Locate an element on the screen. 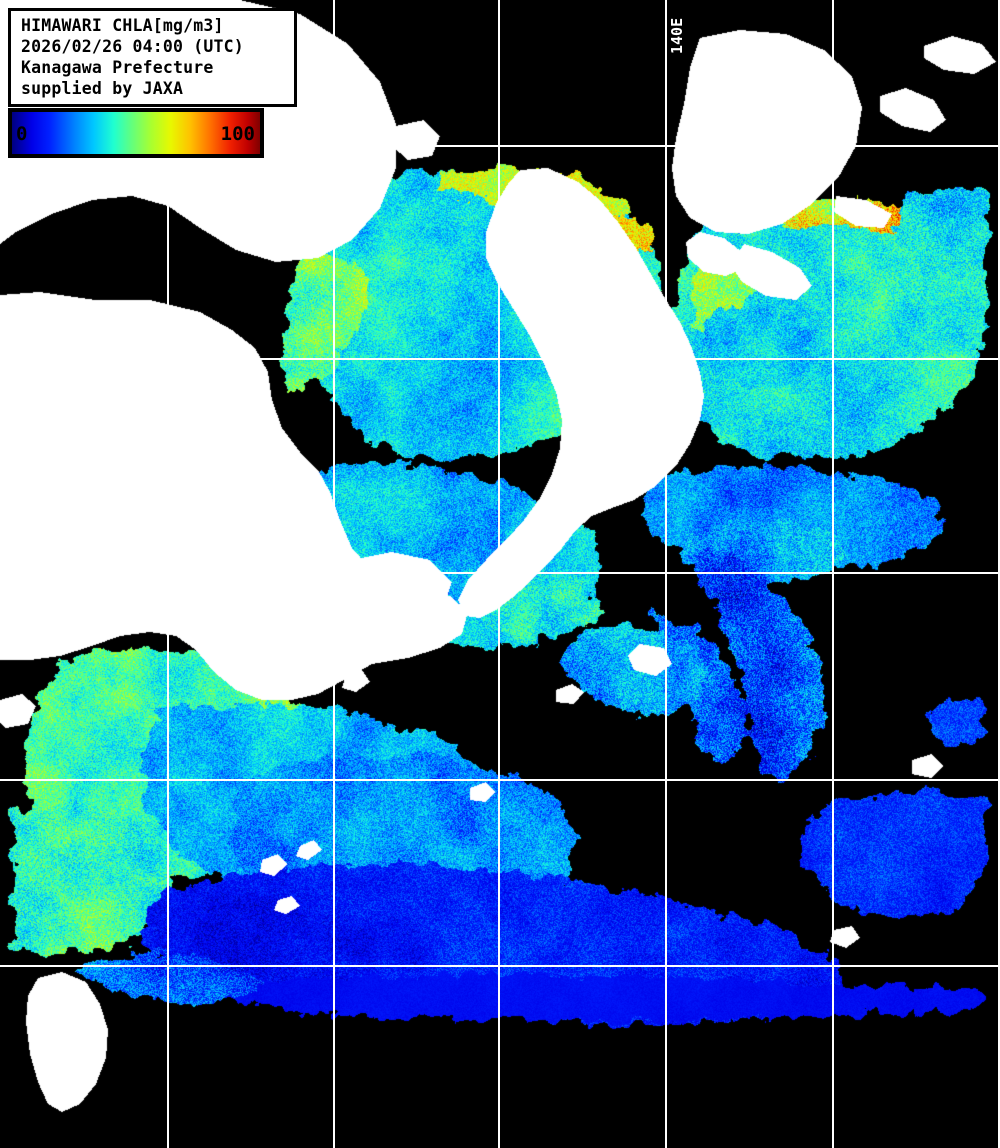  product-source-line: supplied by JAXA is located at coordinates (102, 88).